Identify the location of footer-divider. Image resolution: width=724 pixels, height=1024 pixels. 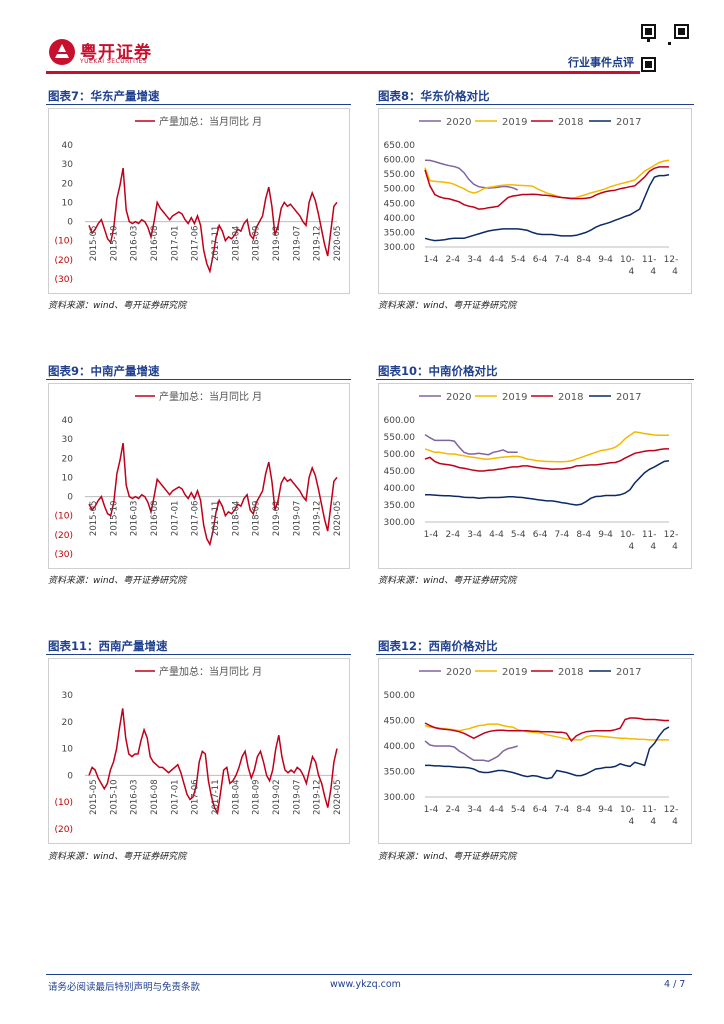
(369, 974).